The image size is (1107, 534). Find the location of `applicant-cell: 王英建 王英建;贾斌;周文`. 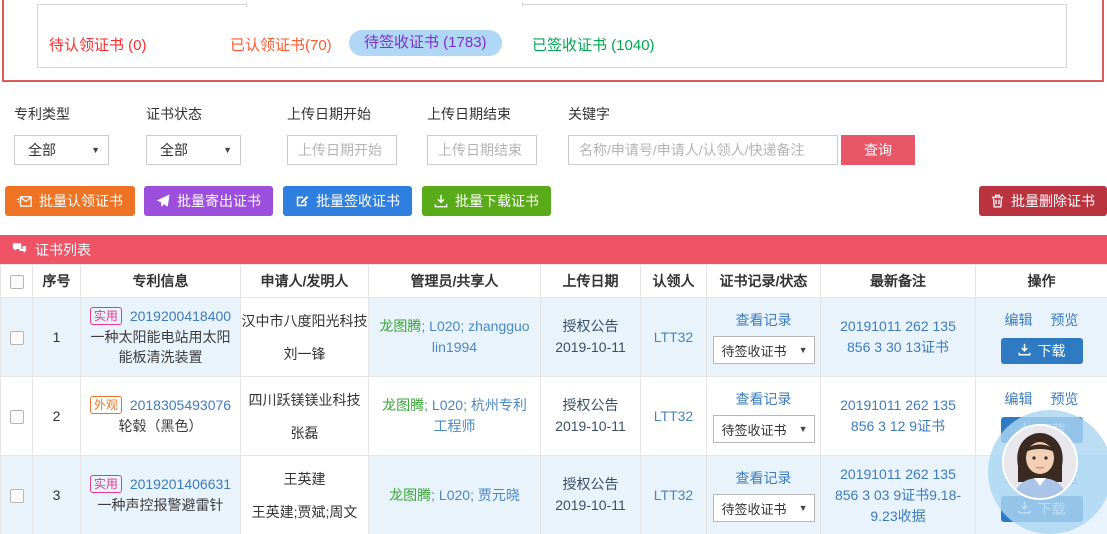

applicant-cell: 王英建 王英建;贾斌;周文 is located at coordinates (305, 495).